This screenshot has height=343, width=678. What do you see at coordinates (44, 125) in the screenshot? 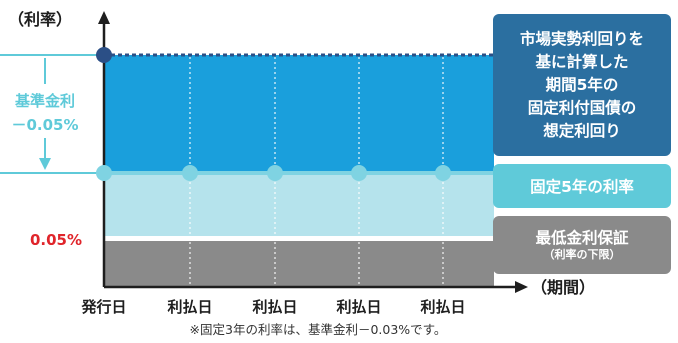
I see `spread-label-line2: －0.05%` at bounding box center [44, 125].